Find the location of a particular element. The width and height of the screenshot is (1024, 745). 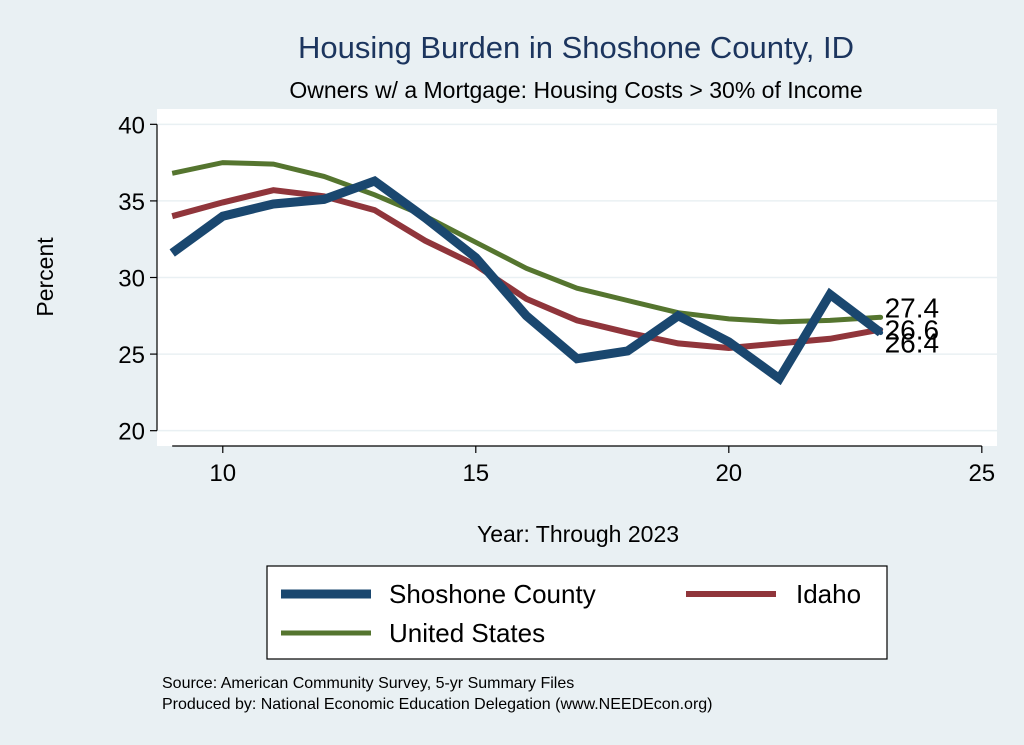

x-tick-label-15: 15 is located at coordinates (475, 473).